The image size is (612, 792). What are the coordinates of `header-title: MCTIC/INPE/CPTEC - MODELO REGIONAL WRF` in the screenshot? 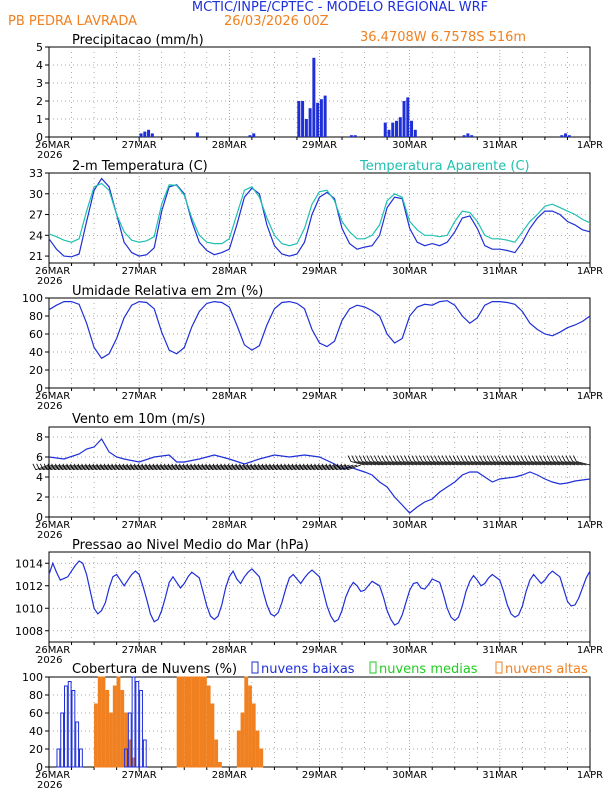 It's located at (340, 7).